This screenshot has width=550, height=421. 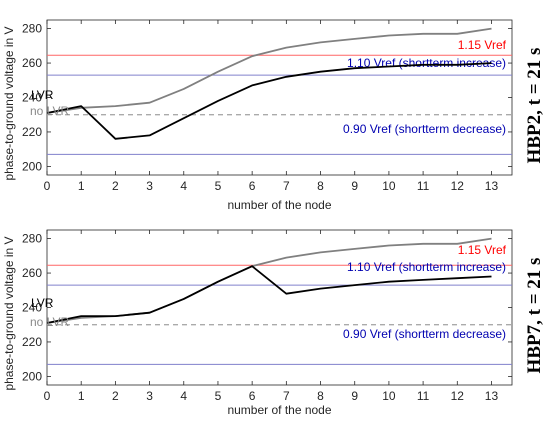 What do you see at coordinates (534, 106) in the screenshot?
I see `panel-side-label: HBP2, t = 21 s` at bounding box center [534, 106].